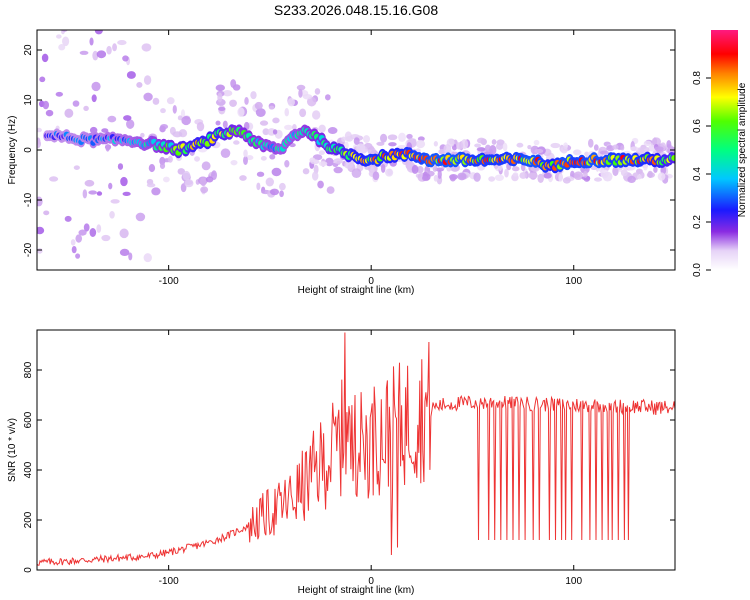  What do you see at coordinates (28, 249) in the screenshot?
I see `top-y-tick-label: -20` at bounding box center [28, 249].